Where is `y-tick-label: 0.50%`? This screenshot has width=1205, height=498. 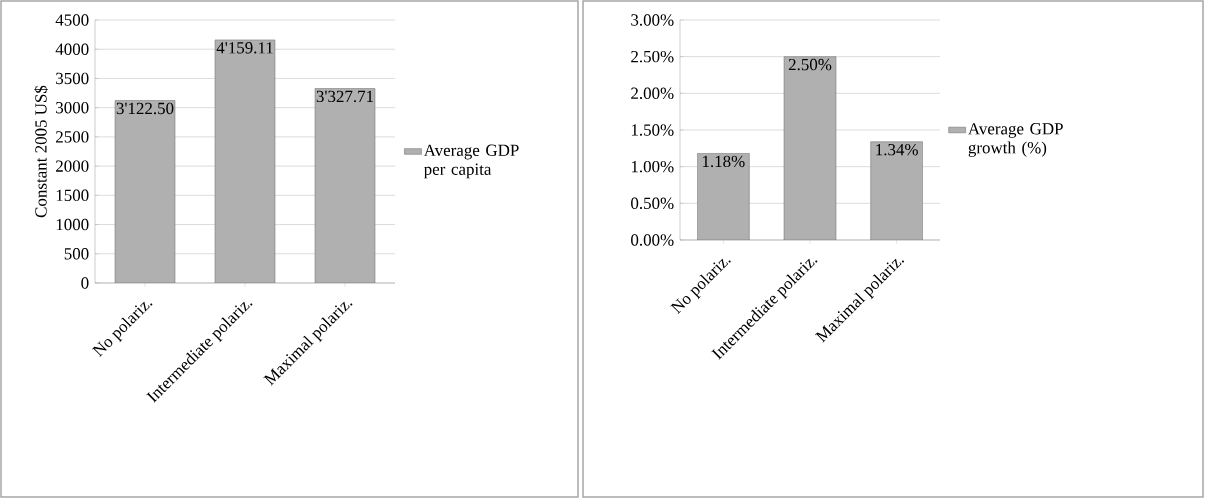
y-tick-label: 0.50% is located at coordinates (652, 203).